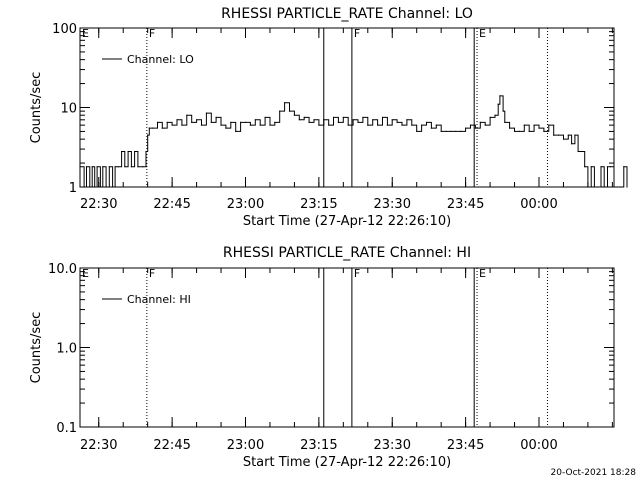  Describe the element at coordinates (347, 221) in the screenshot. I see `x-axis-label: Start Time (27-Apr-12 22:26:10)` at that location.